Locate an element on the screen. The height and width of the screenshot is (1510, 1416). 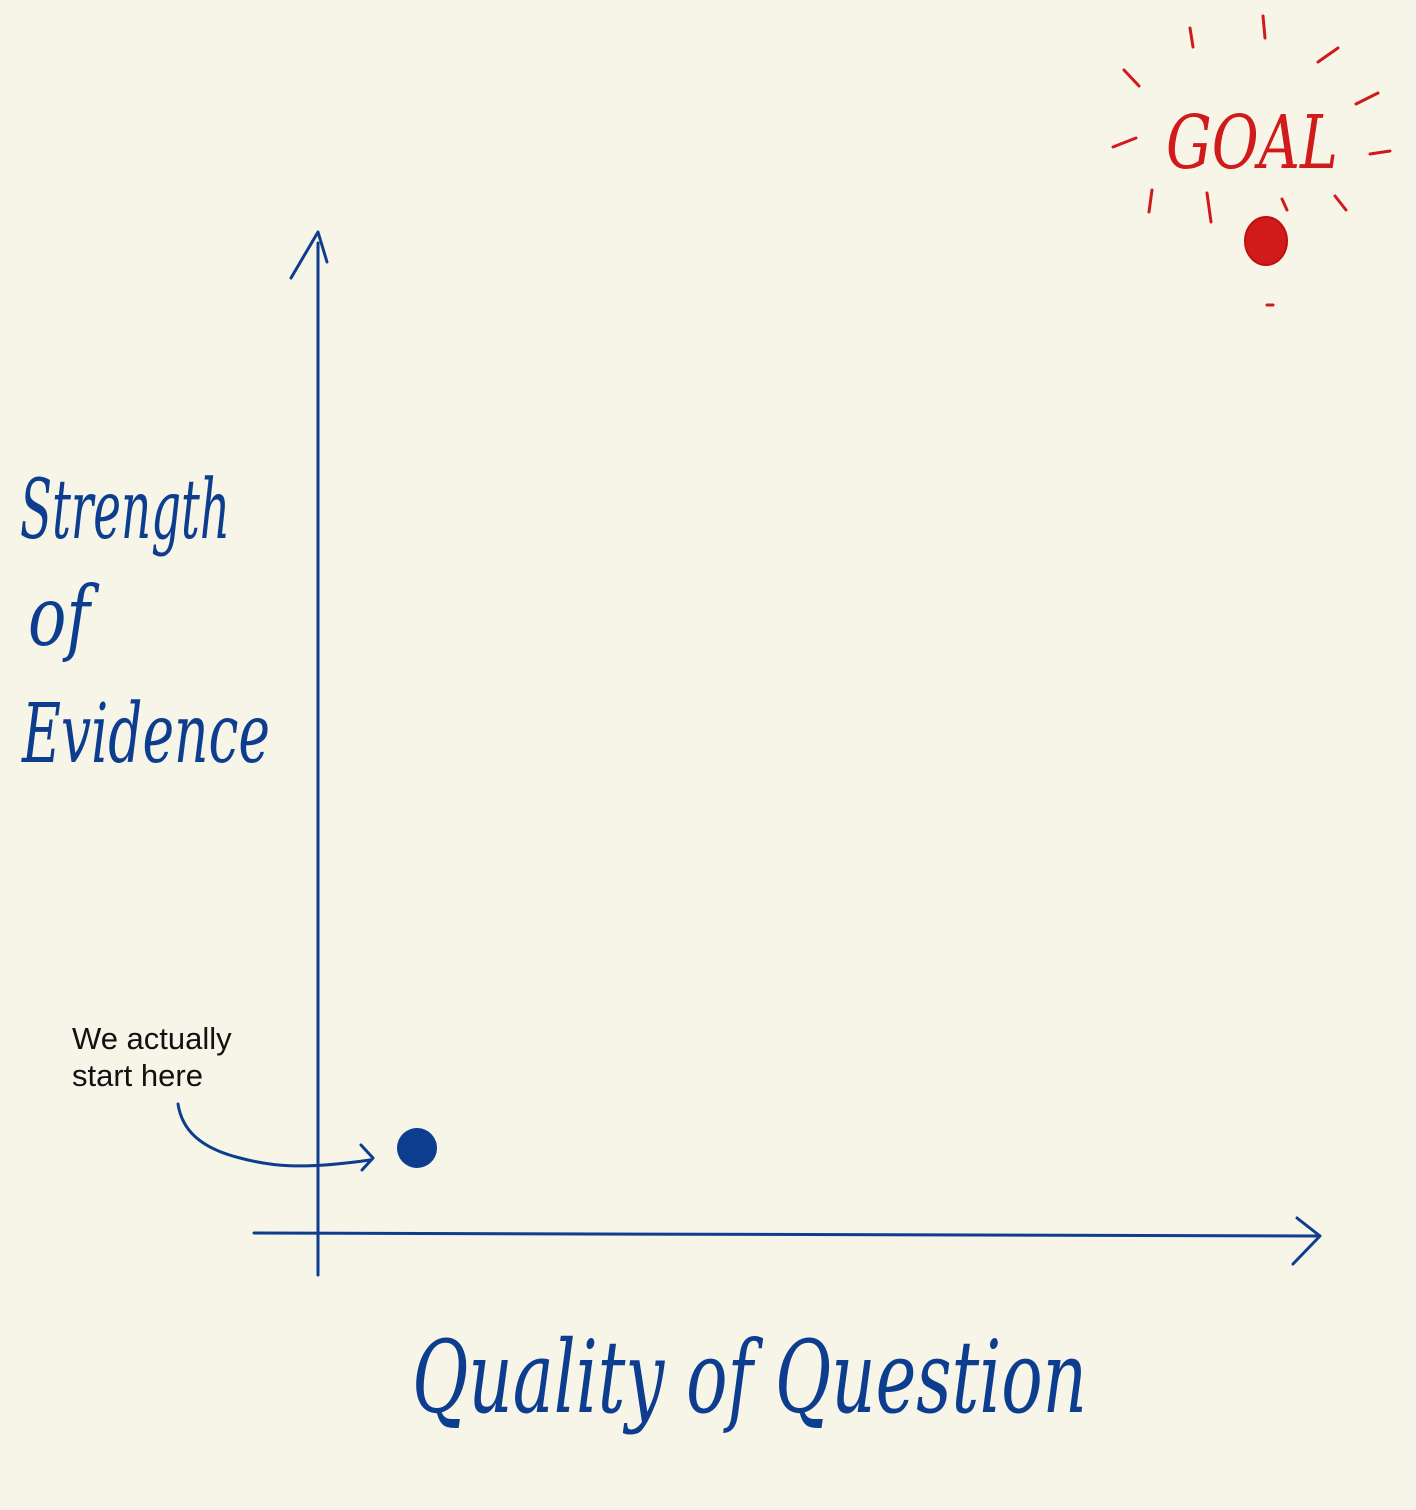
y-axis-label-line-2: of is located at coordinates (64, 617).